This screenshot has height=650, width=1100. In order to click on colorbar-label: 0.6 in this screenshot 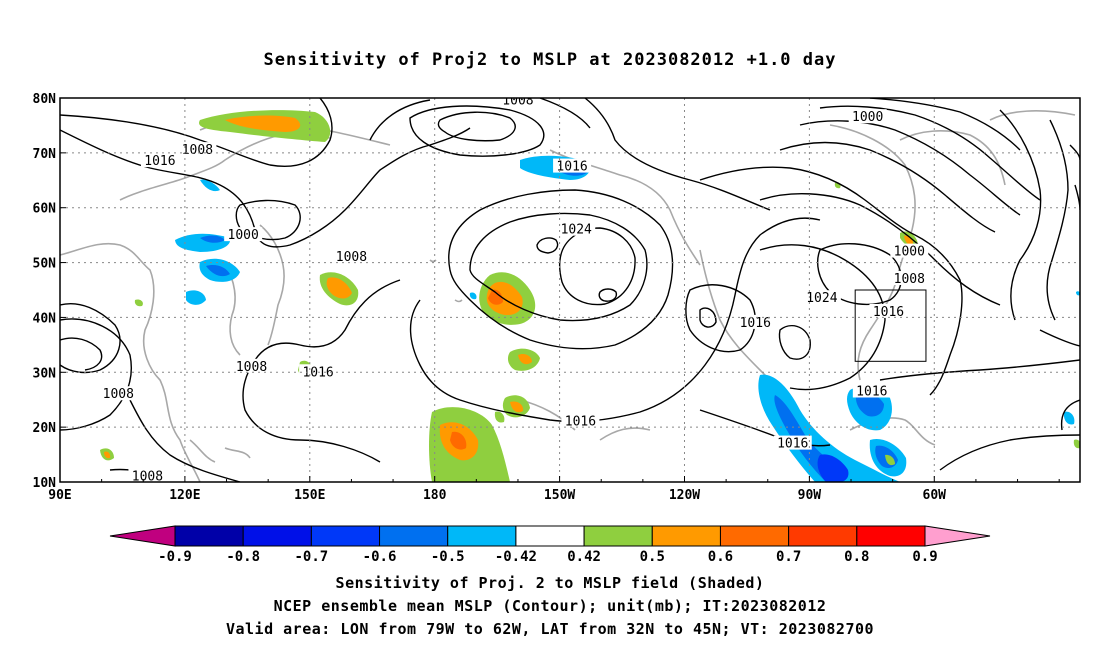, I will do `click(720, 557)`.